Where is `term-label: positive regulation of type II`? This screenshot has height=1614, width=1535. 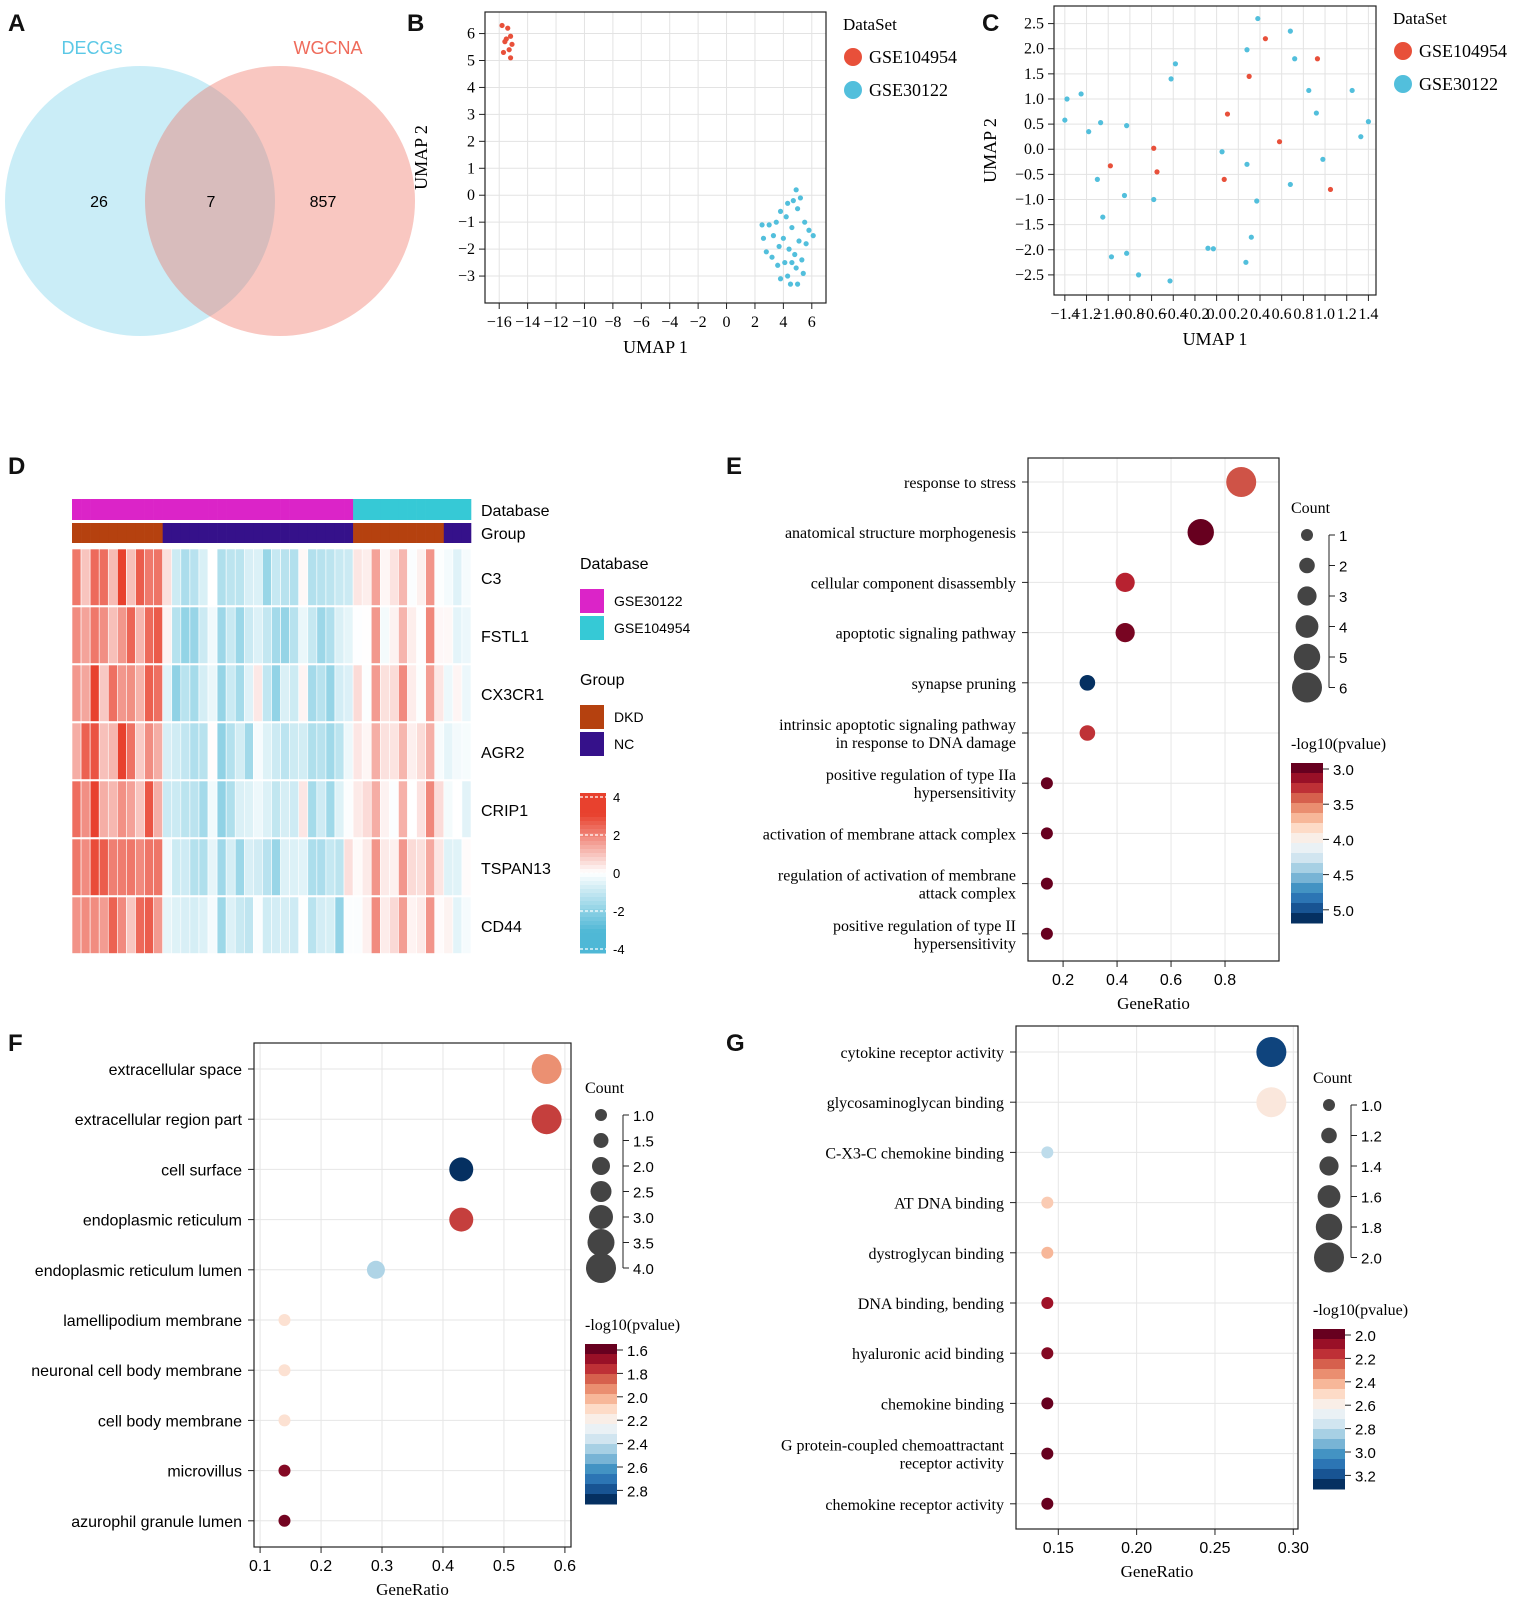 term-label: positive regulation of type II is located at coordinates (924, 926).